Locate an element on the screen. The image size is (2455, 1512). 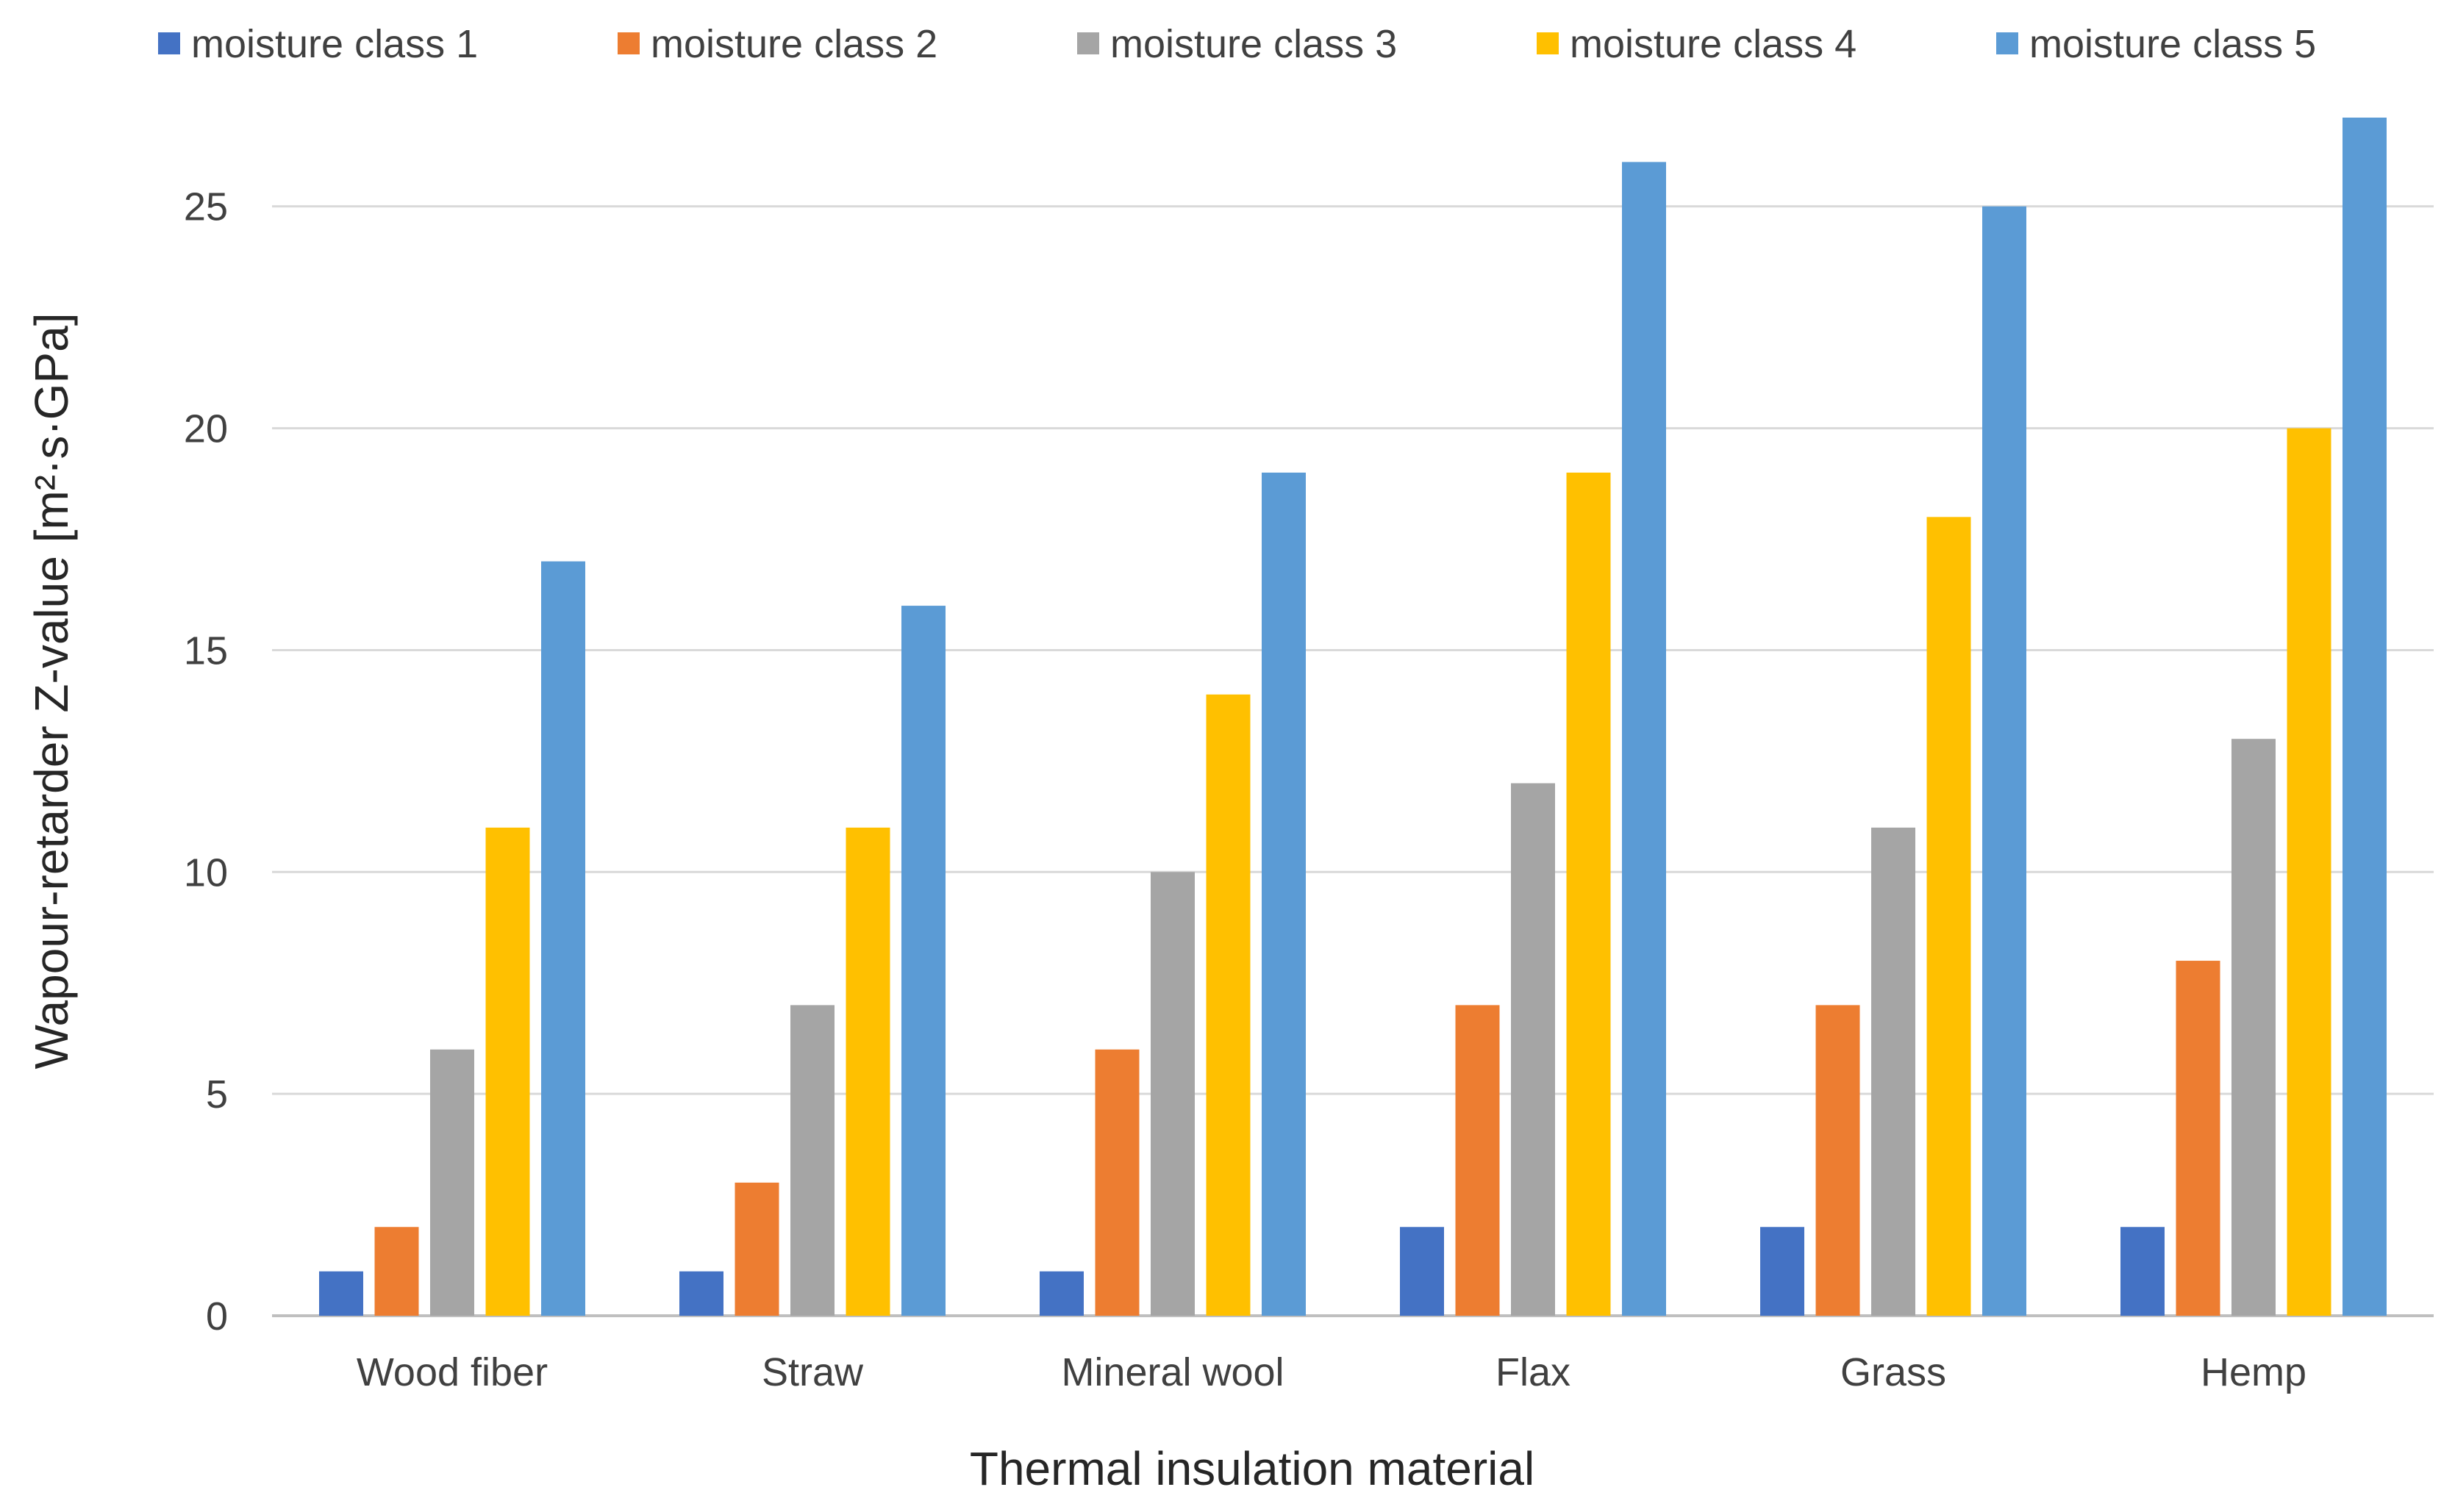
y-axis-title: Wapour-retarder Z-value [m²·s·GPa] is located at coordinates (51, 691).